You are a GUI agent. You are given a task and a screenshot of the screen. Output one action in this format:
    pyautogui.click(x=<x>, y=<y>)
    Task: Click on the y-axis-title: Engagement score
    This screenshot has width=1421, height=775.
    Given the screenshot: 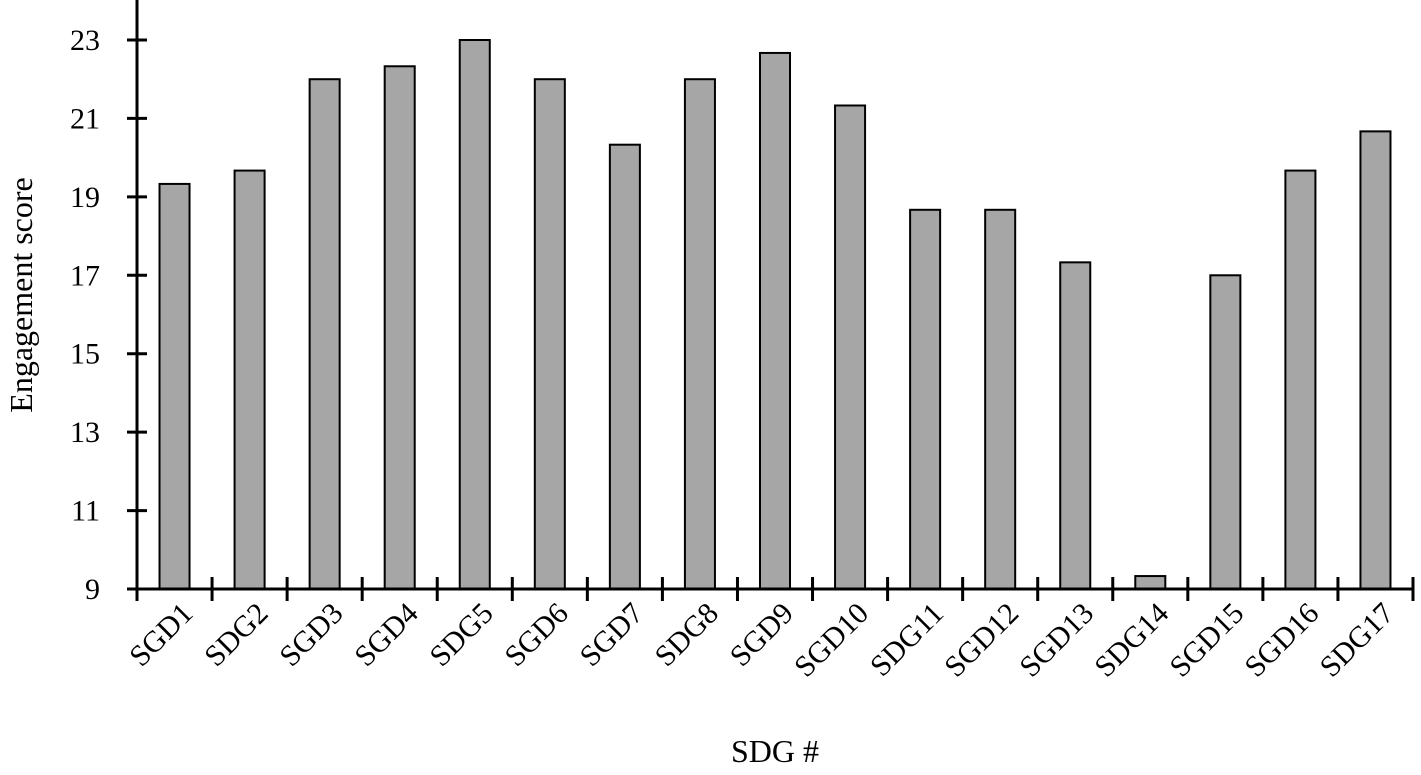 What is the action you would take?
    pyautogui.click(x=21, y=294)
    